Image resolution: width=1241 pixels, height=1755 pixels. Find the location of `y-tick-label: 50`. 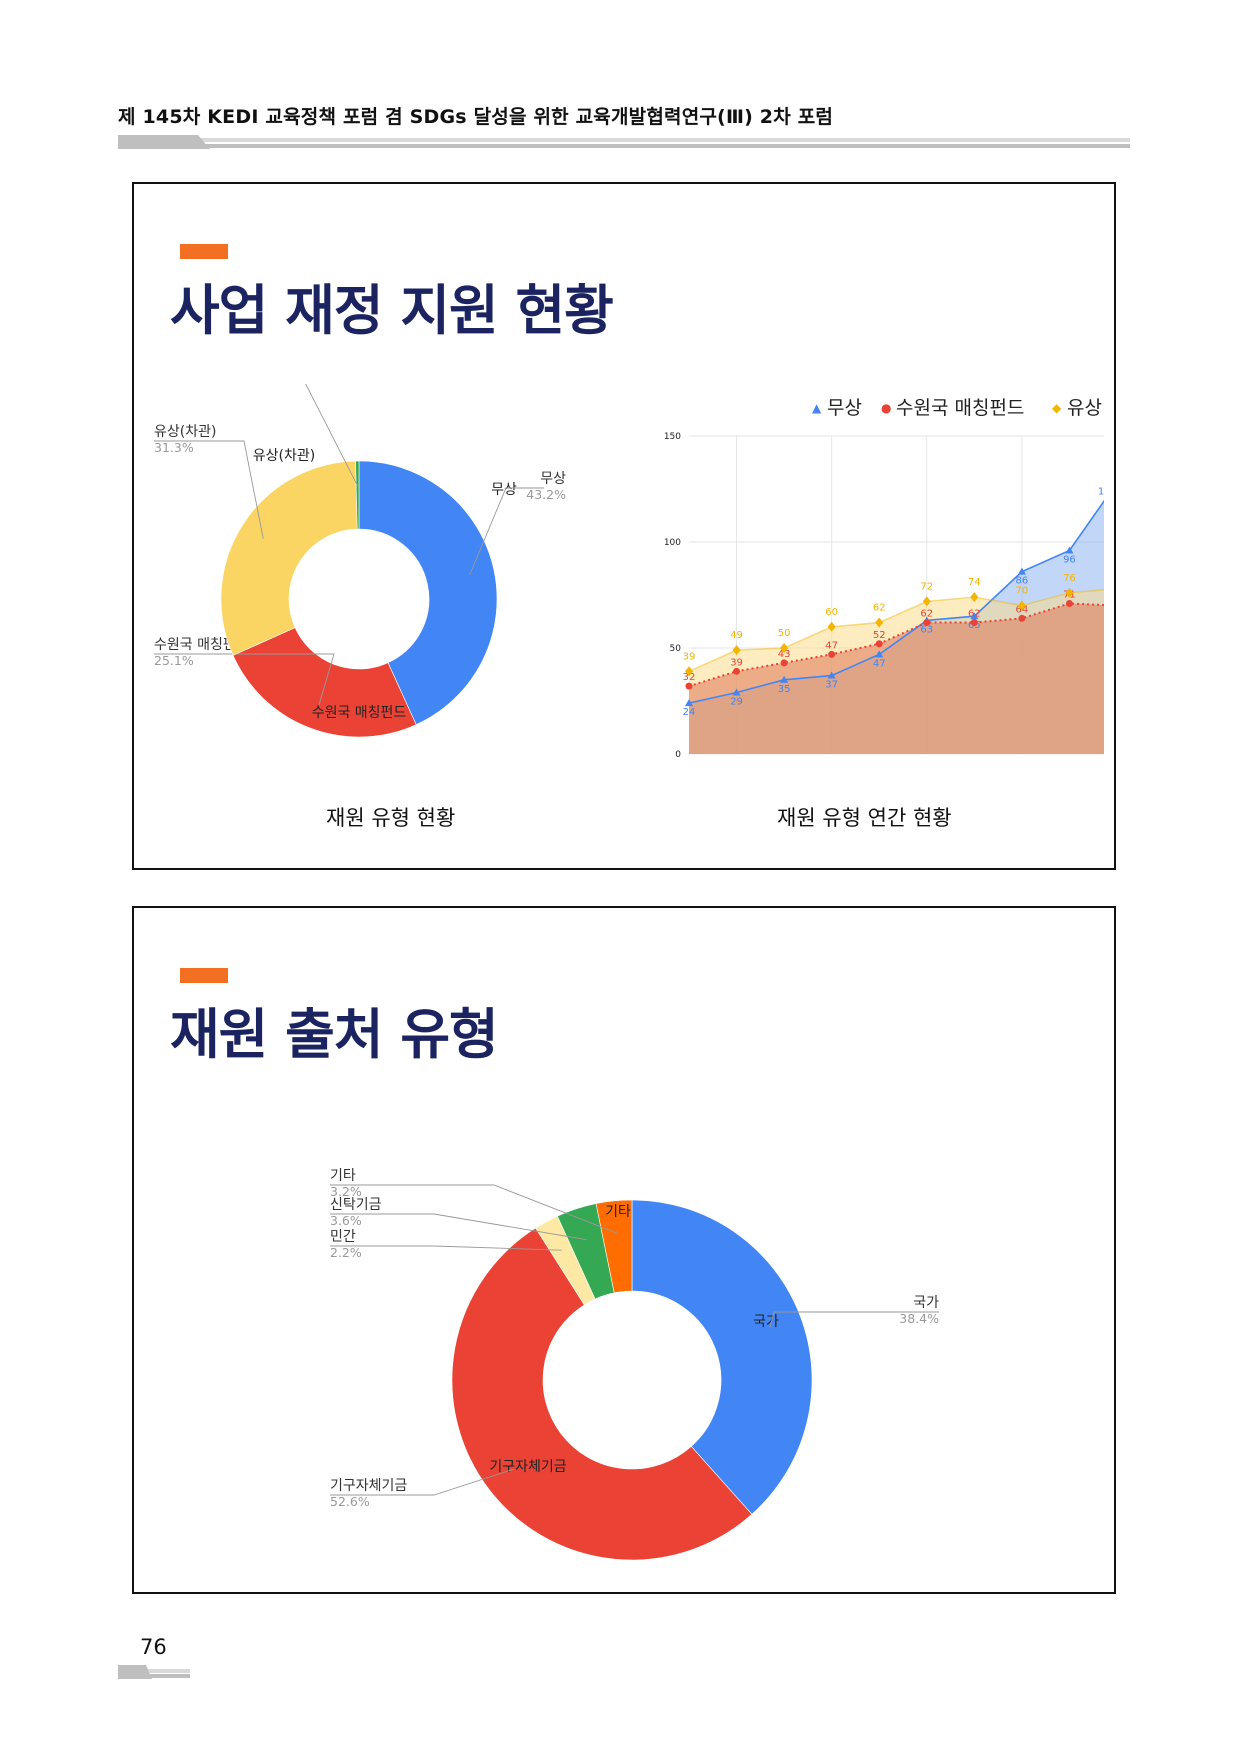

y-tick-label: 50 is located at coordinates (676, 649).